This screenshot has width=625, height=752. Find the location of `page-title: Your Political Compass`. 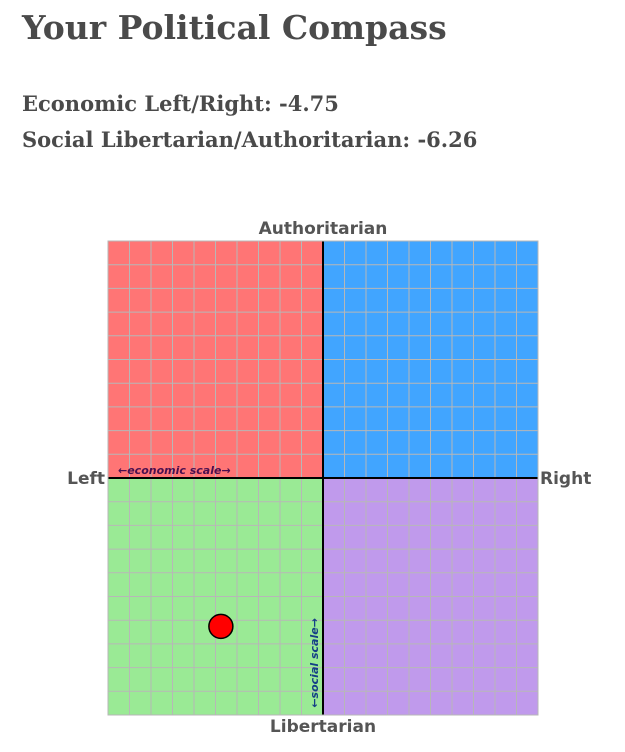

page-title: Your Political Compass is located at coordinates (234, 27).